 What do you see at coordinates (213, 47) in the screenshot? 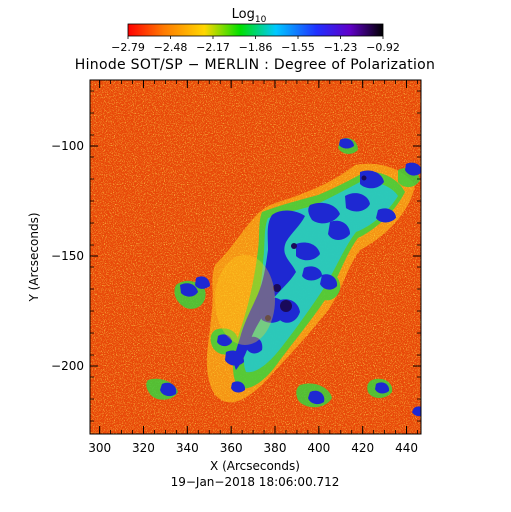
I see `colorbar-tick-label: −2.17` at bounding box center [213, 47].